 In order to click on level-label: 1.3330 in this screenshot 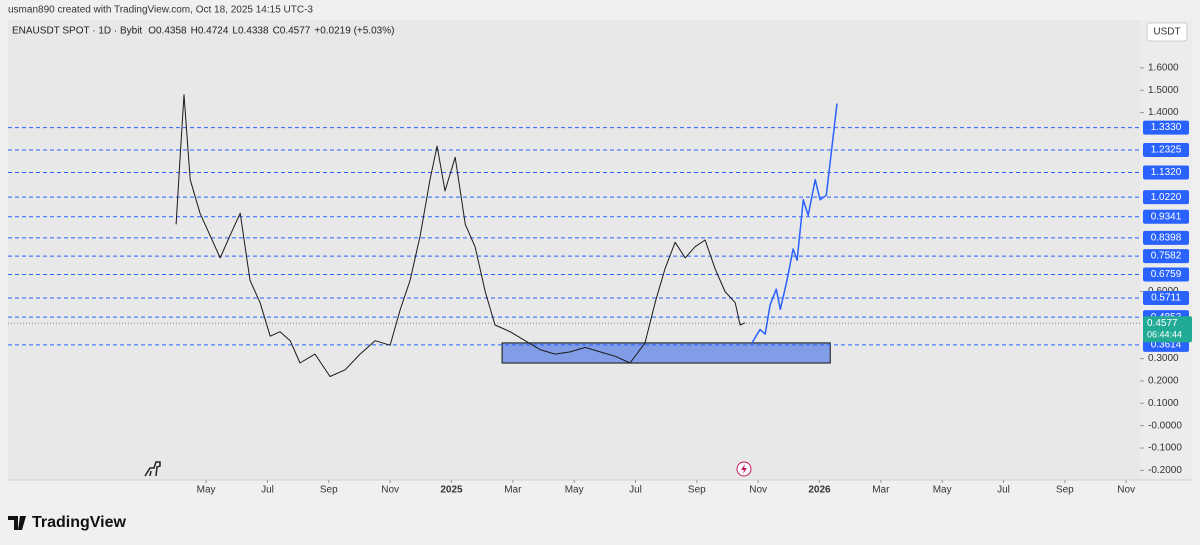, I will do `click(1166, 127)`.